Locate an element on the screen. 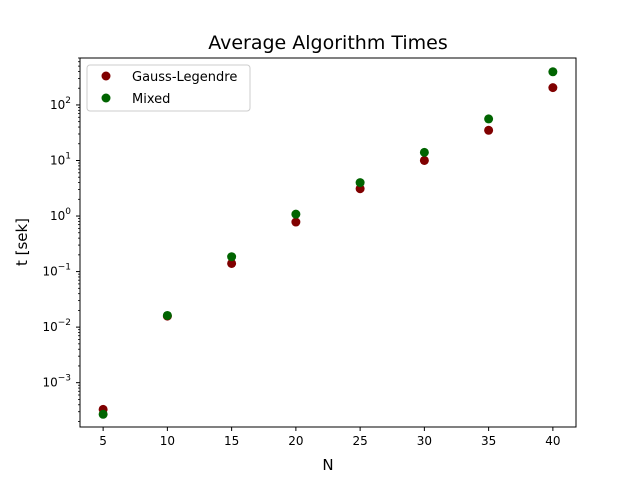  x-tick-label: 15 is located at coordinates (231, 441).